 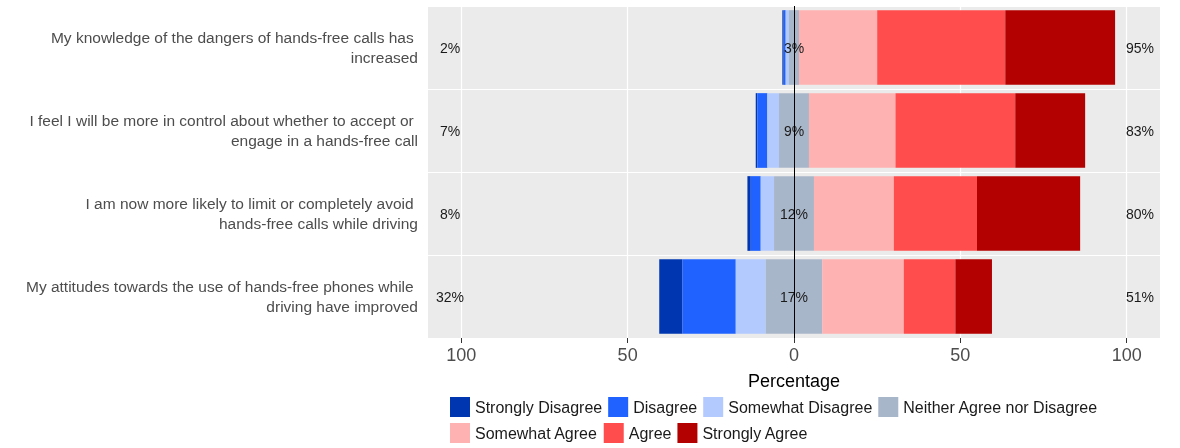 I want to click on annotation: 2%, so click(x=450, y=47).